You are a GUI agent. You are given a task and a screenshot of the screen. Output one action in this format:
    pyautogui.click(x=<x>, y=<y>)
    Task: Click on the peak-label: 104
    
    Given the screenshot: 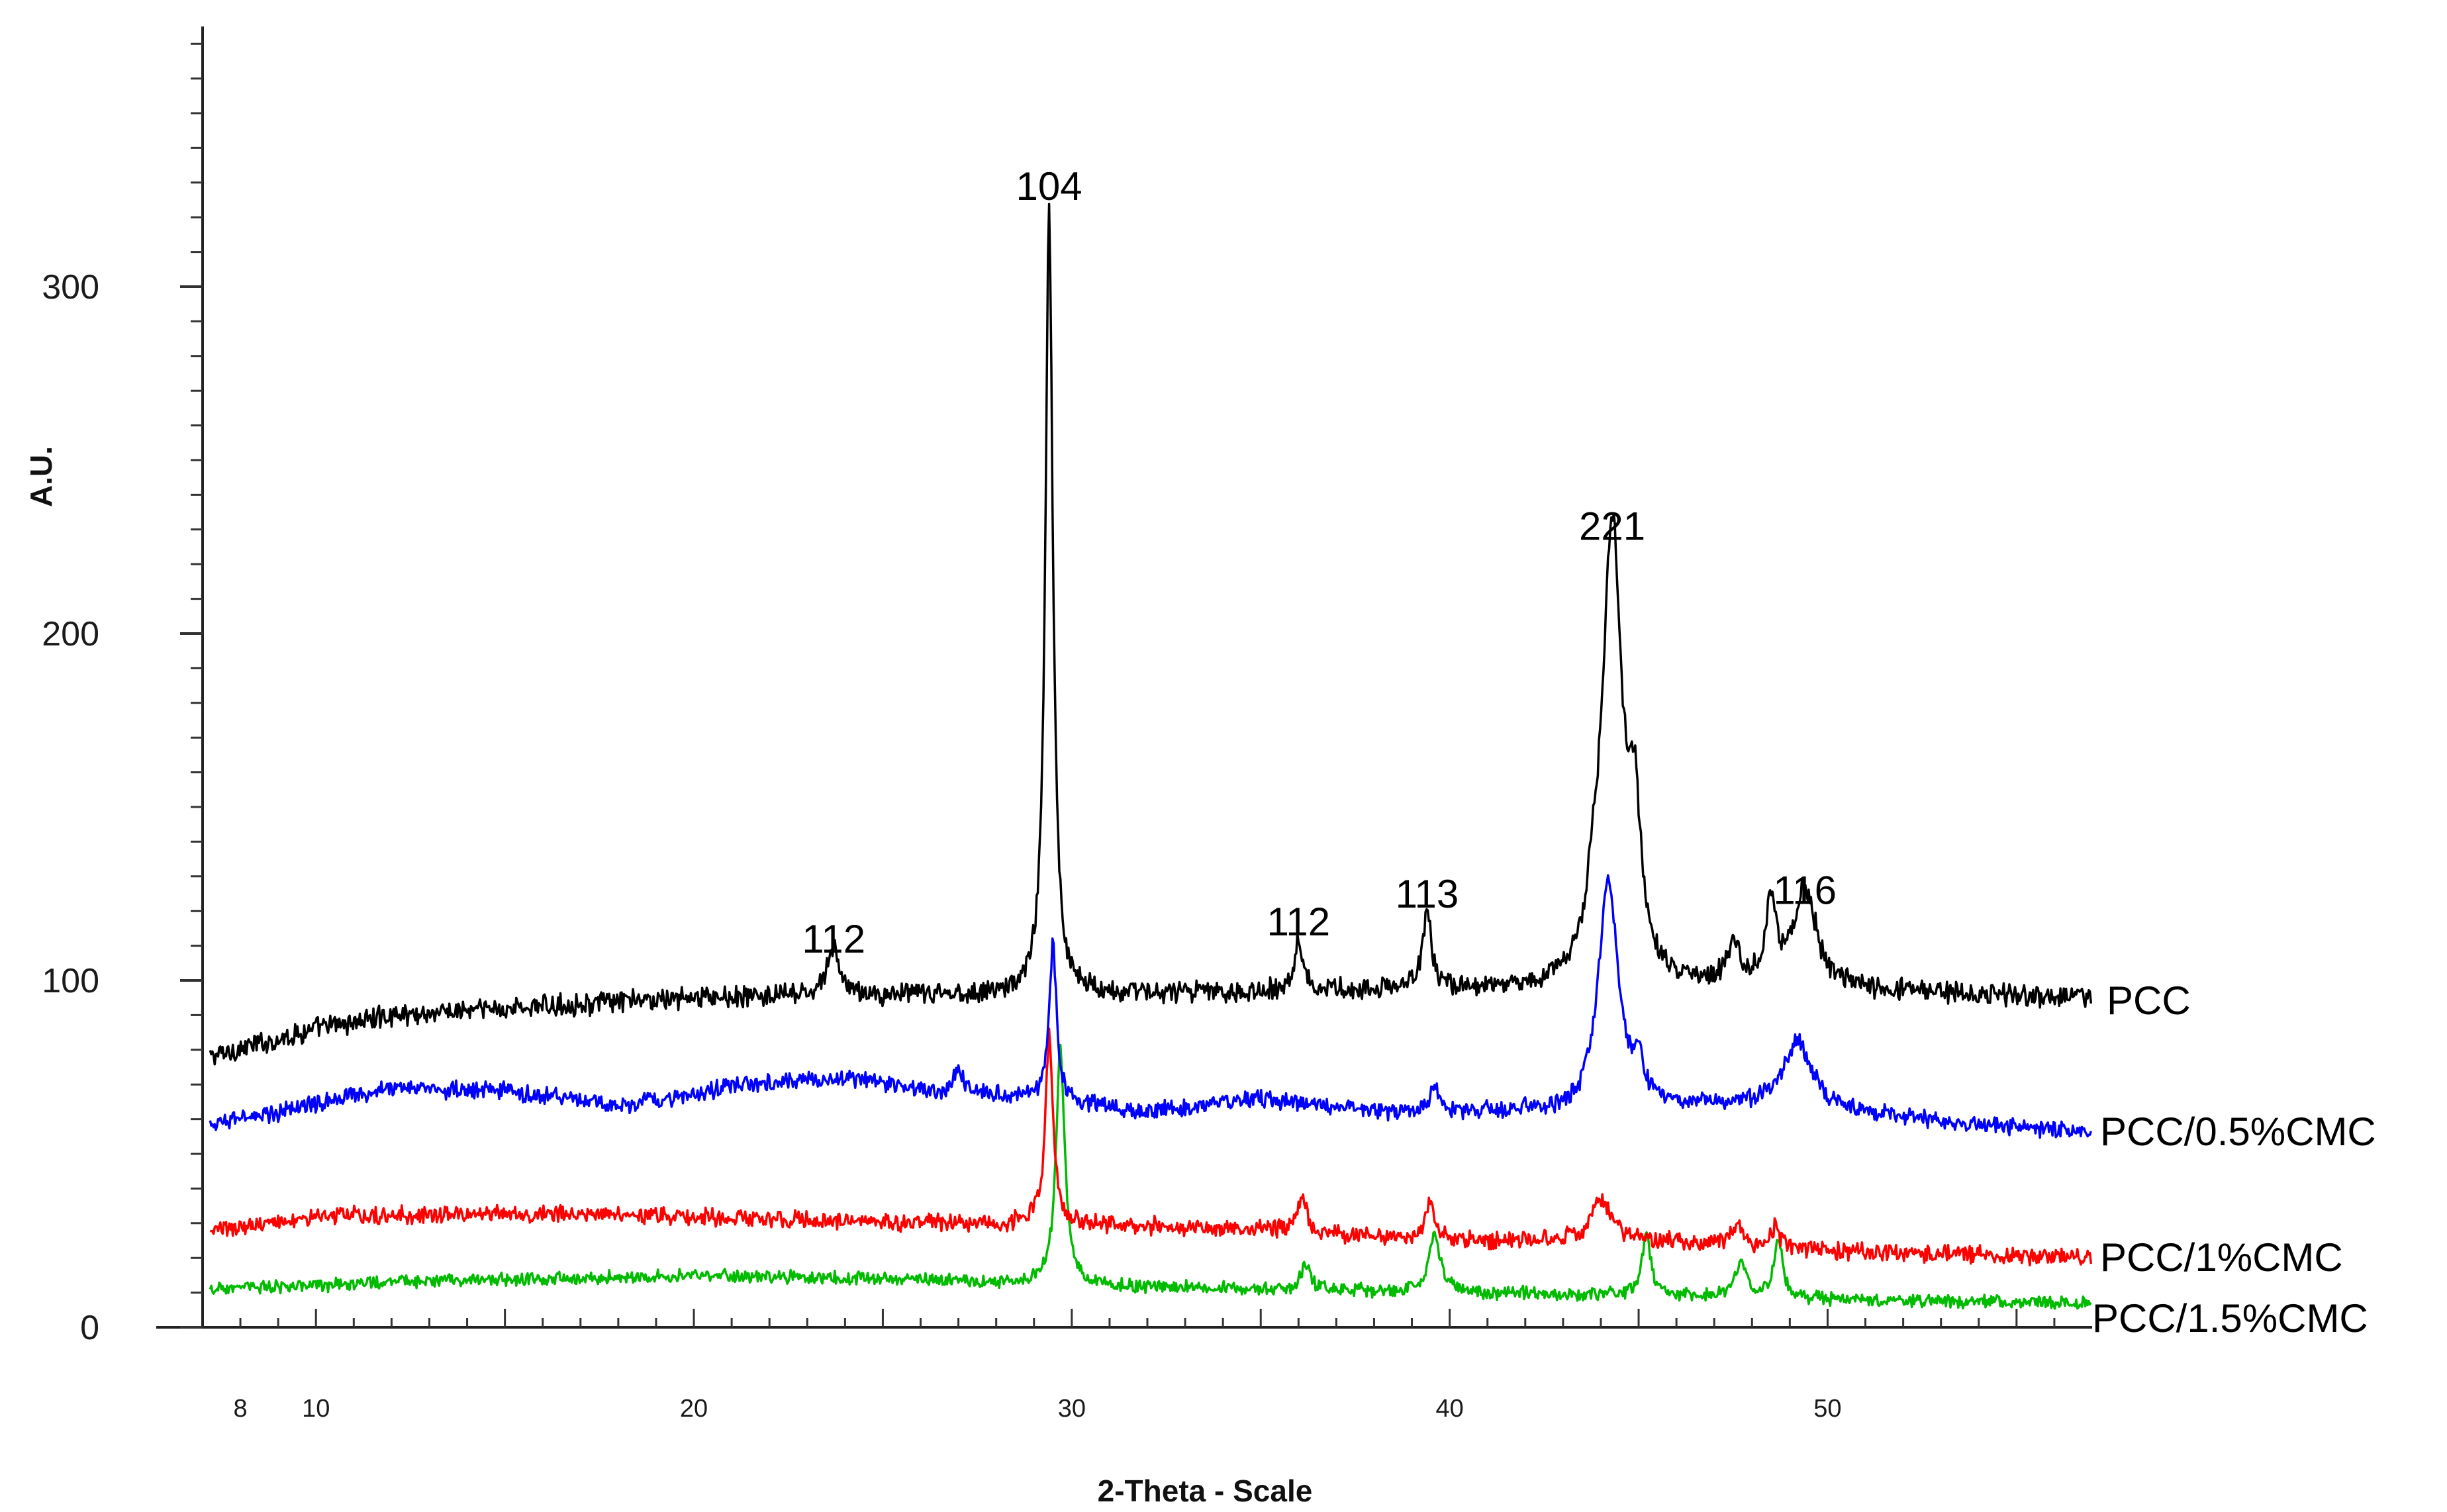 What is the action you would take?
    pyautogui.click(x=1049, y=187)
    